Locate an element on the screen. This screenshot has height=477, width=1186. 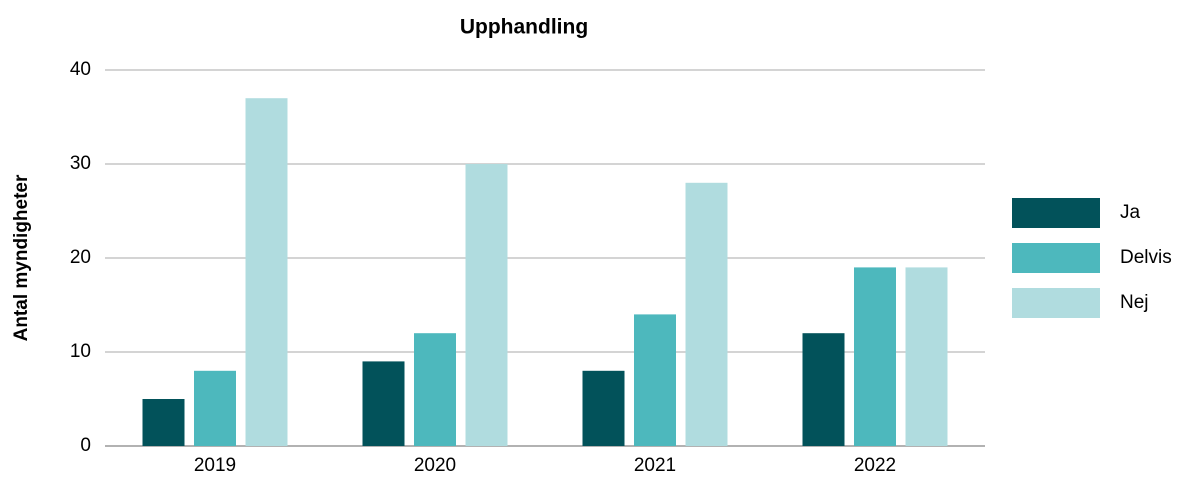
y-axis-title: Antal myndigheter is located at coordinates (21, 257).